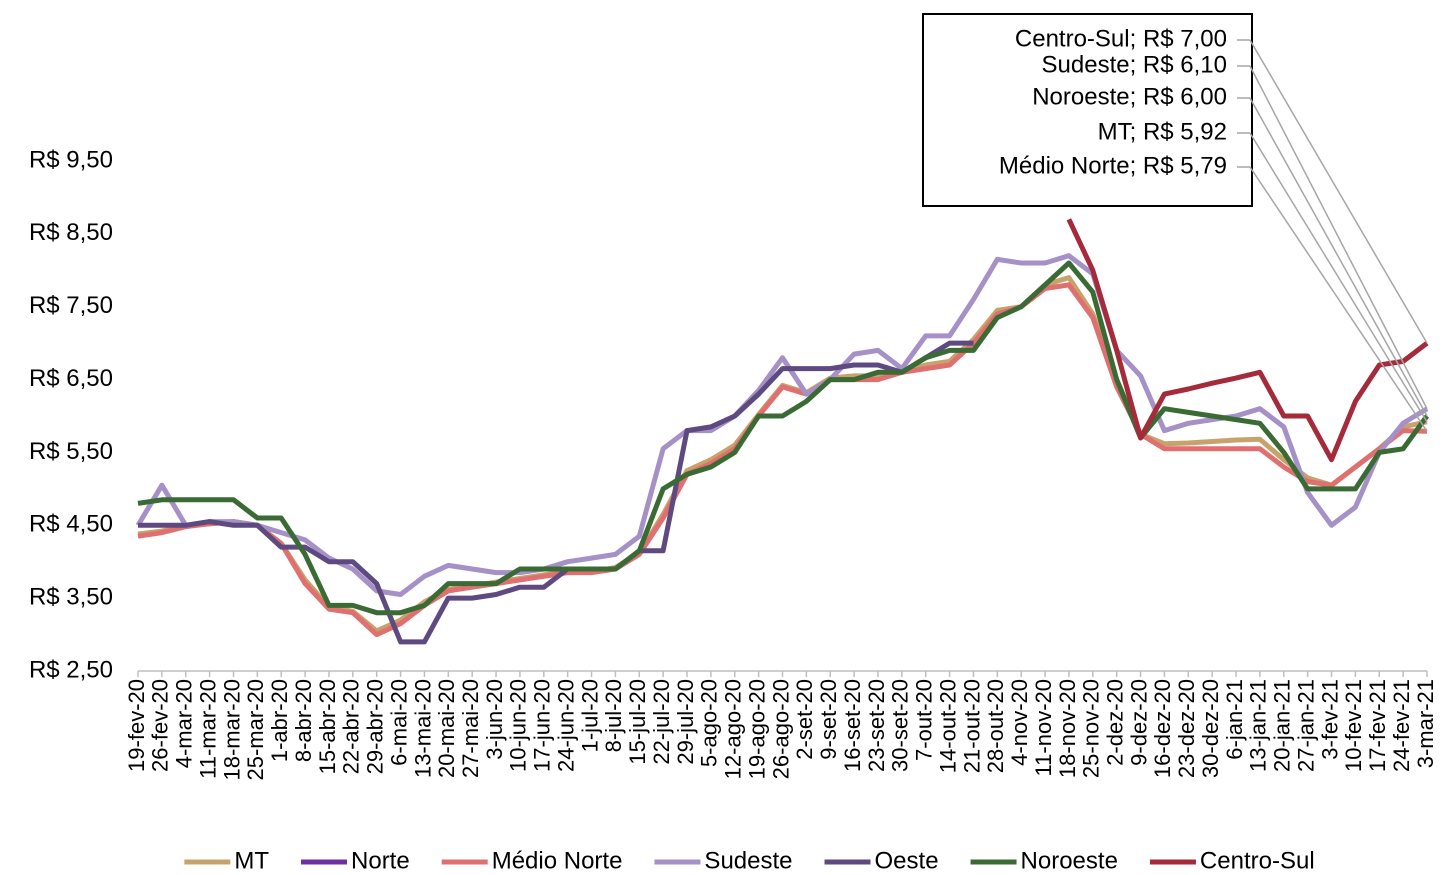 This screenshot has height=875, width=1443. Describe the element at coordinates (1234, 719) in the screenshot. I see `x-tick-label: 6-jan-21` at that location.